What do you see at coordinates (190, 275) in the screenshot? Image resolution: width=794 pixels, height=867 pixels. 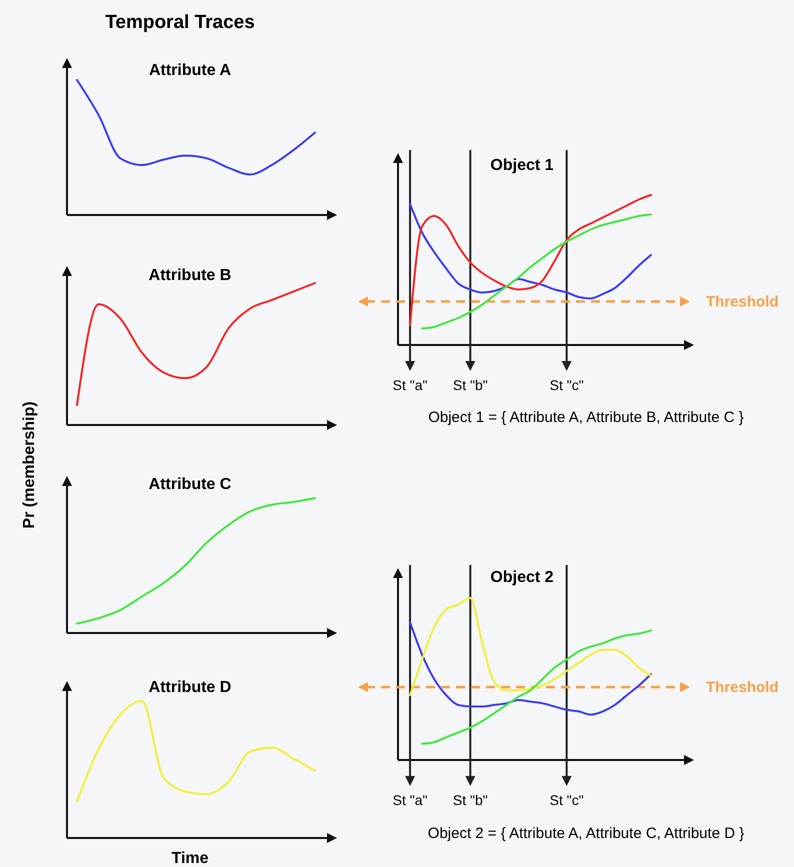 I see `chart-title: Attribute B` at bounding box center [190, 275].